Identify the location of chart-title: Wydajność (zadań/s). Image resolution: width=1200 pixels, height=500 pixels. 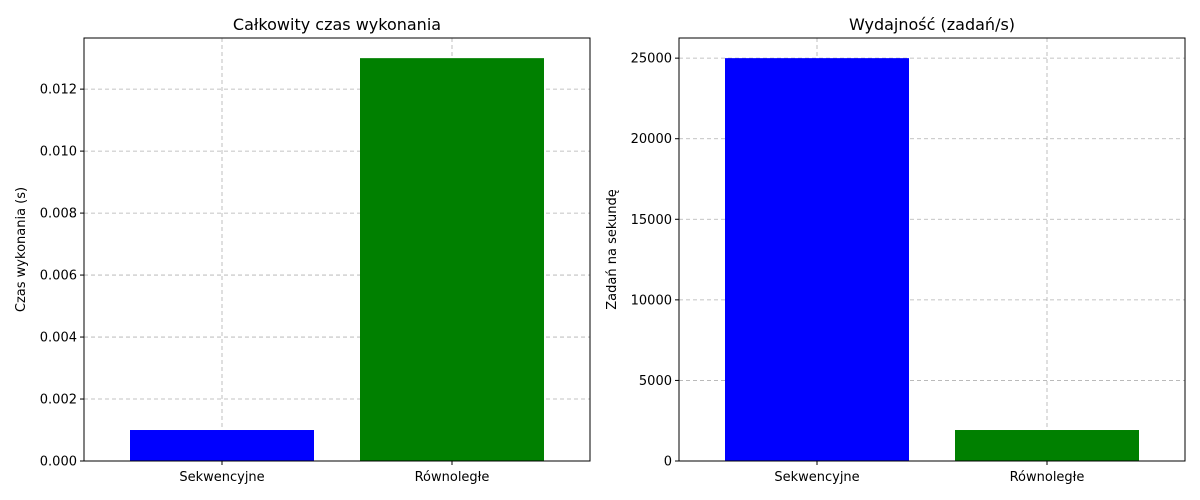
(932, 24).